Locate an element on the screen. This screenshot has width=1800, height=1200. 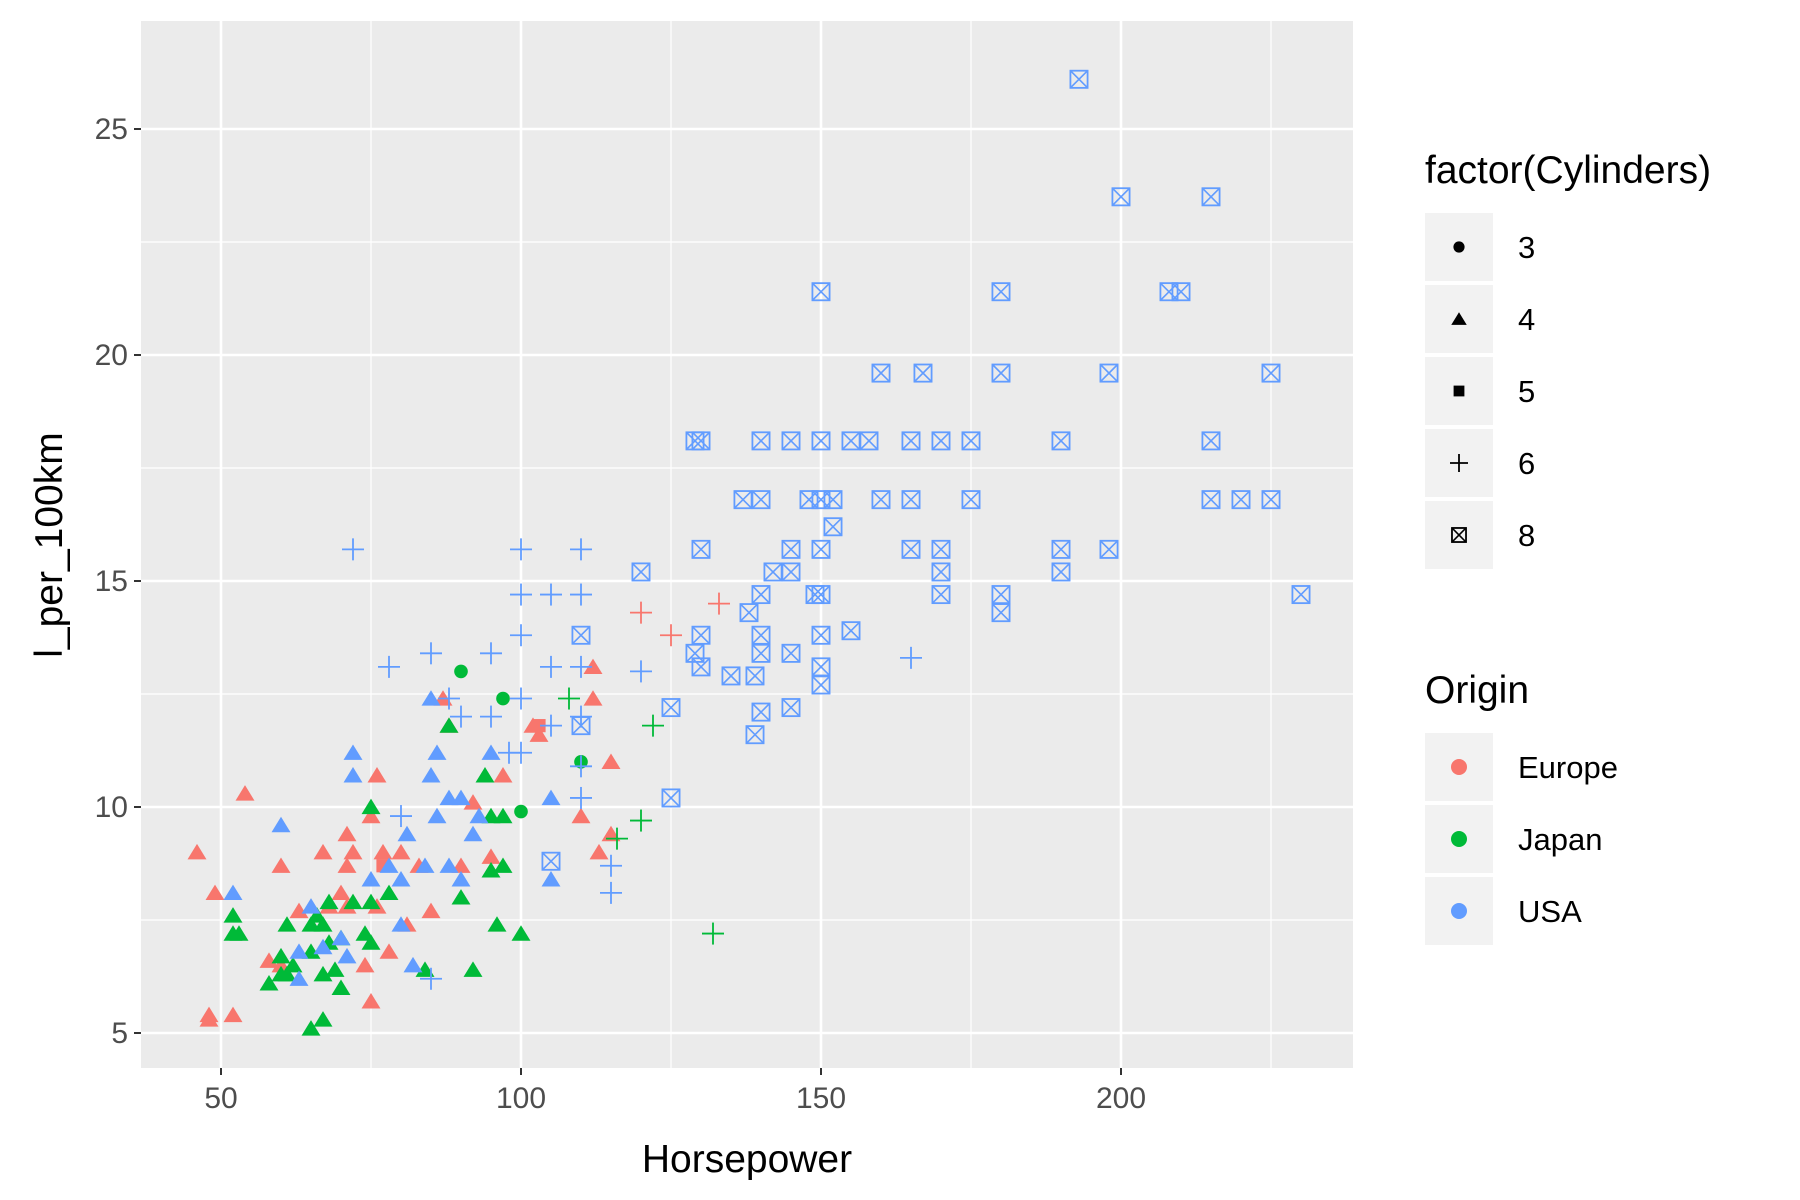
shape-legend-label: 5 is located at coordinates (1526, 391).